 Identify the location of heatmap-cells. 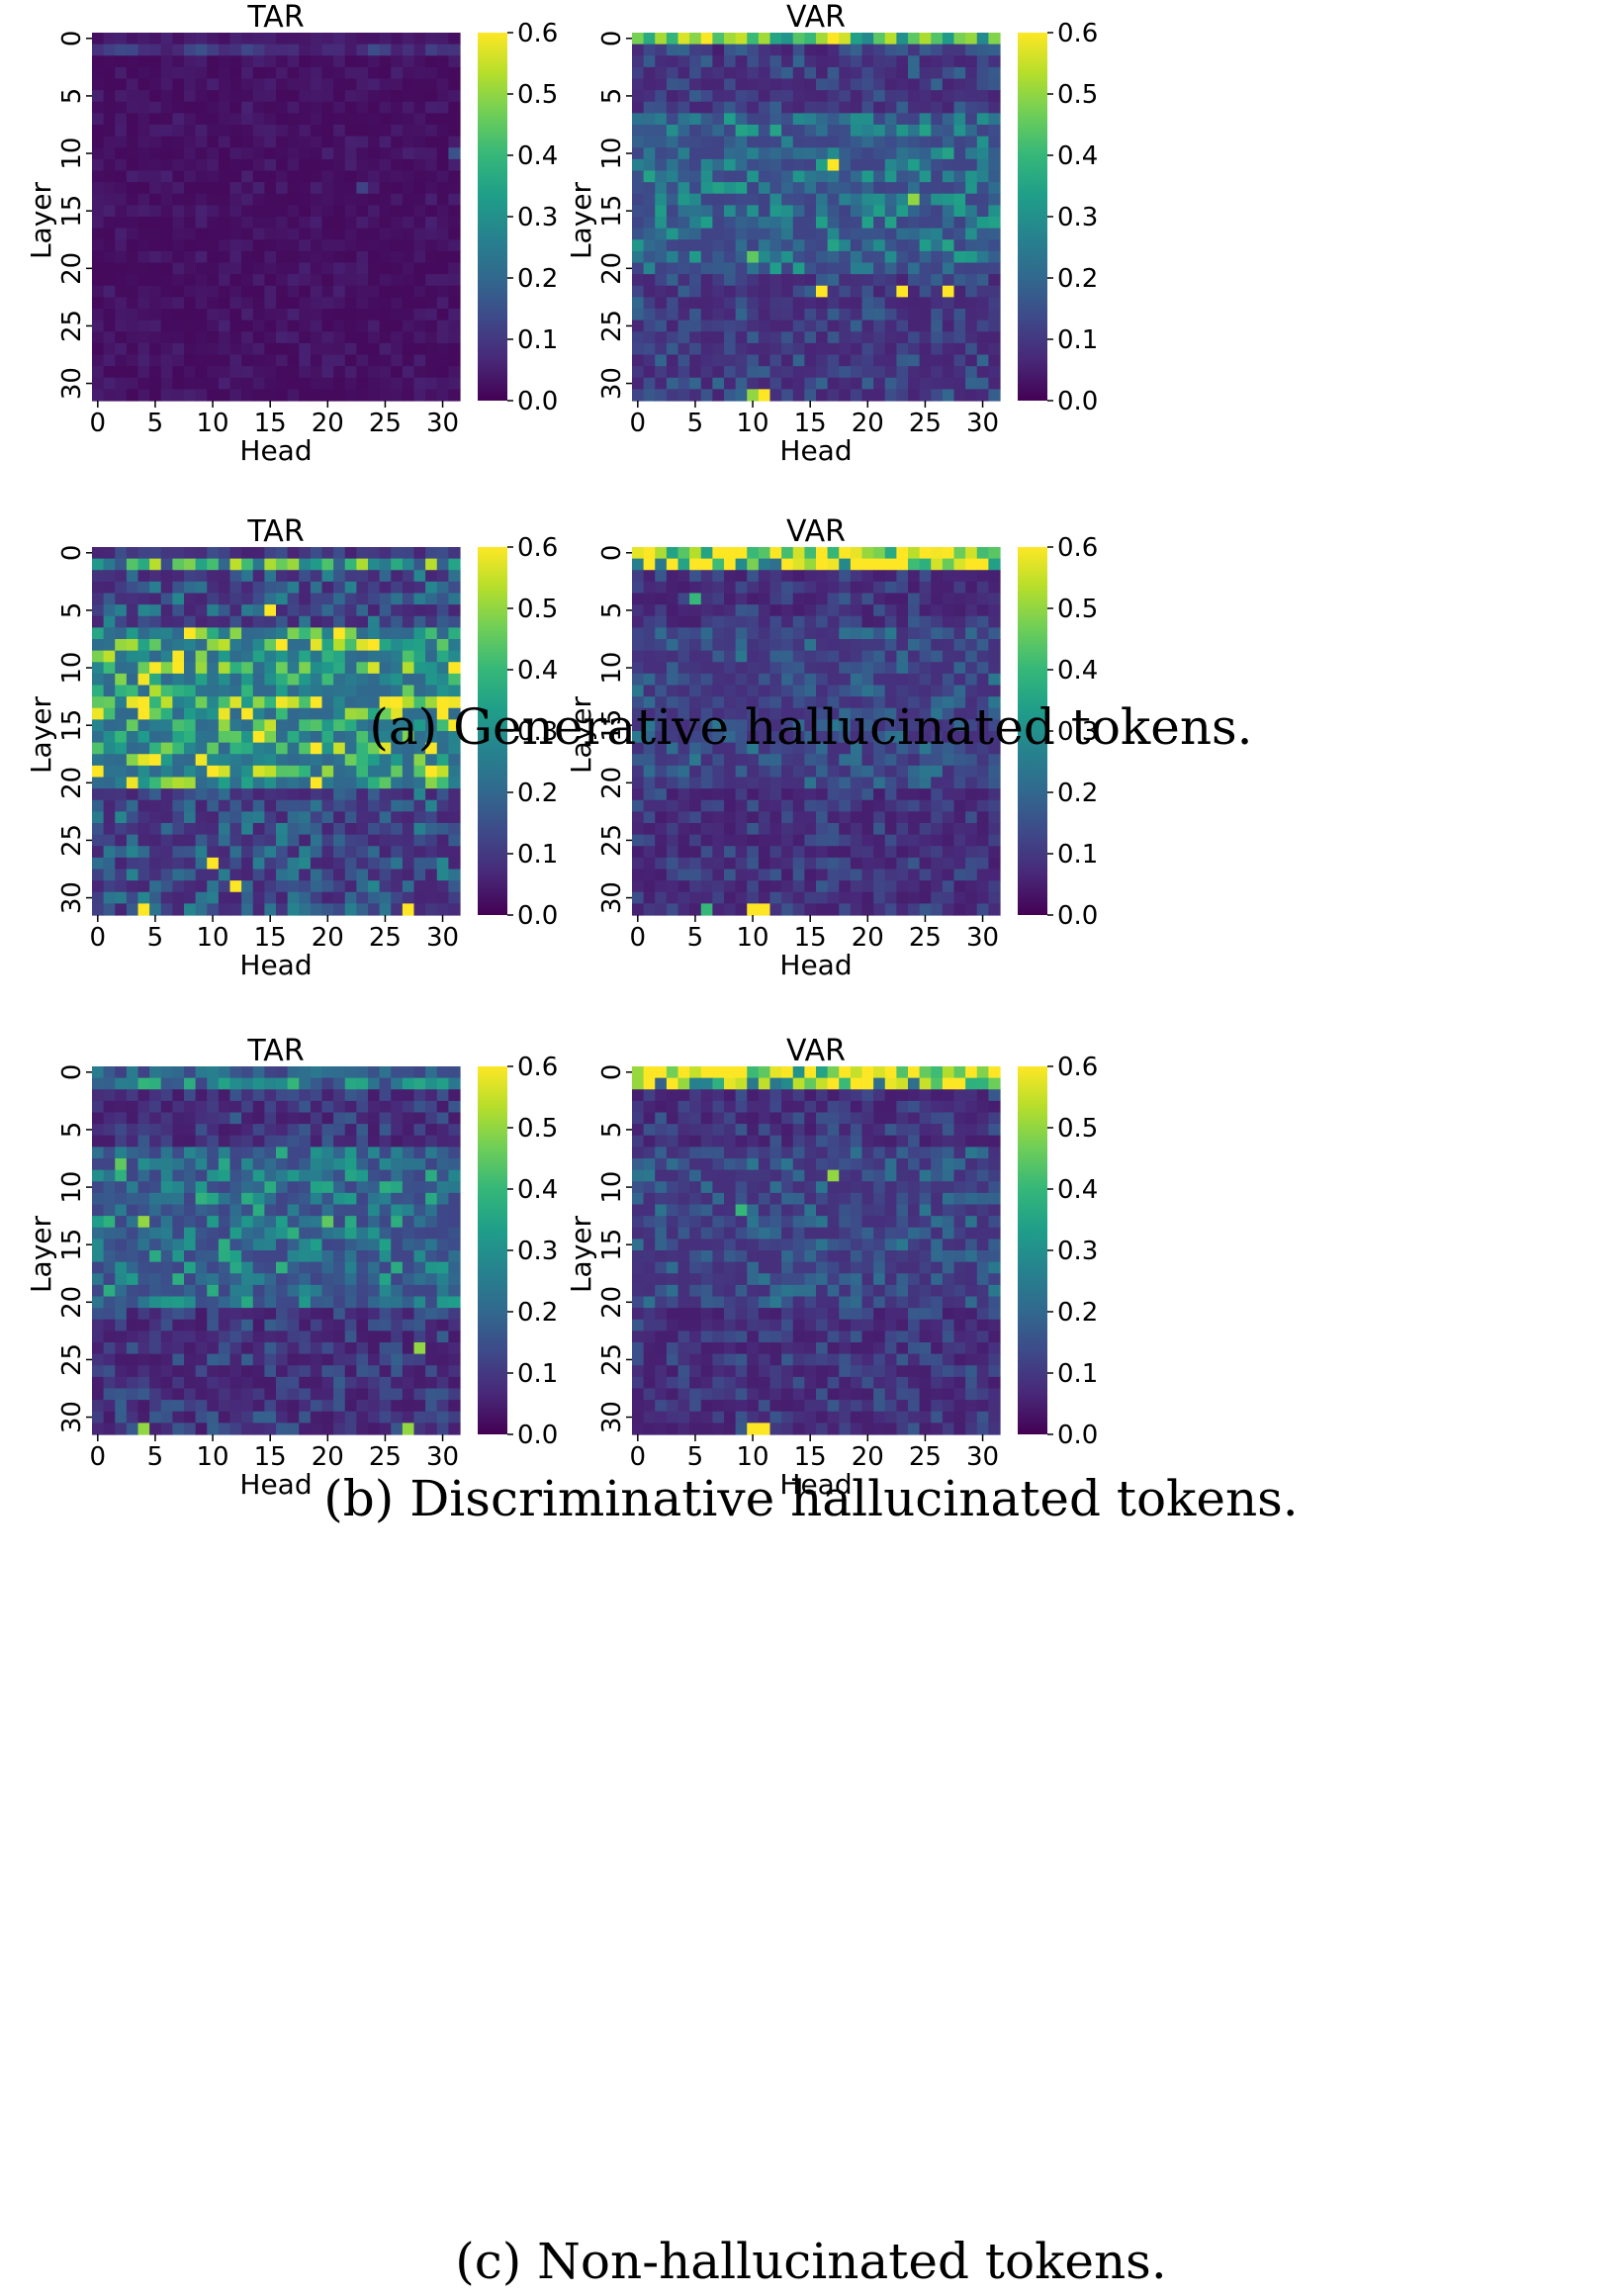
(816, 218).